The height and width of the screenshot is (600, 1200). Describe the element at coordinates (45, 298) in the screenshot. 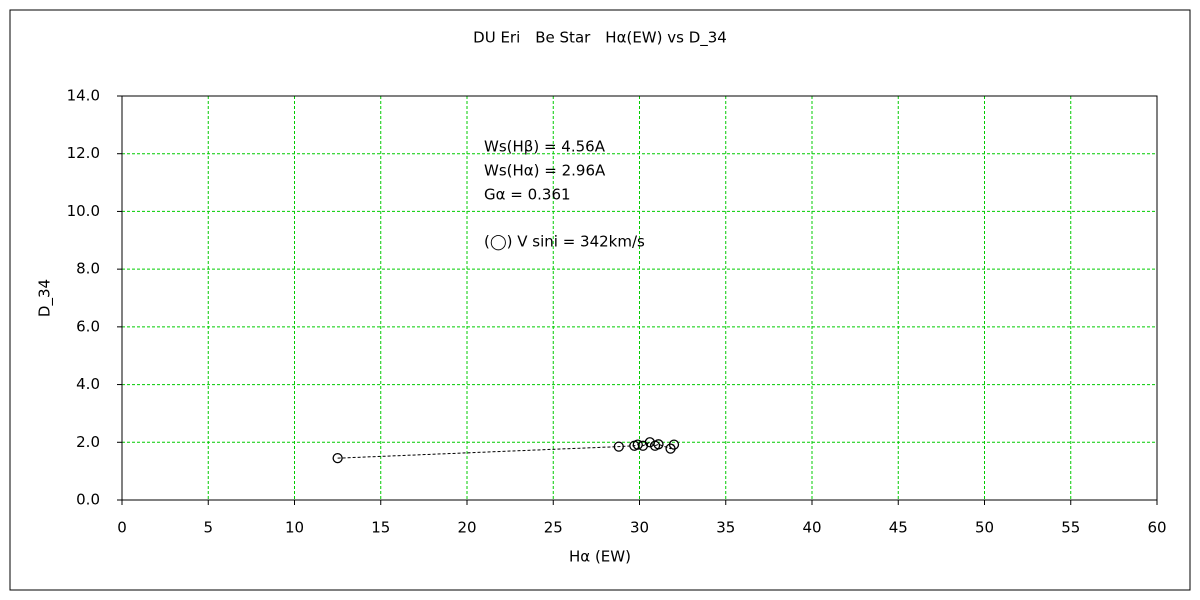

I see `y-axis-label: D_34` at that location.